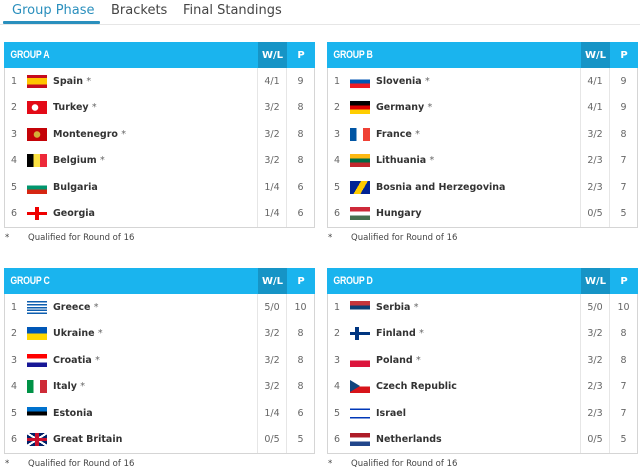 The image size is (640, 472). What do you see at coordinates (159, 187) in the screenshot?
I see `table-row: 5 Bulgaria 1/4 6` at bounding box center [159, 187].